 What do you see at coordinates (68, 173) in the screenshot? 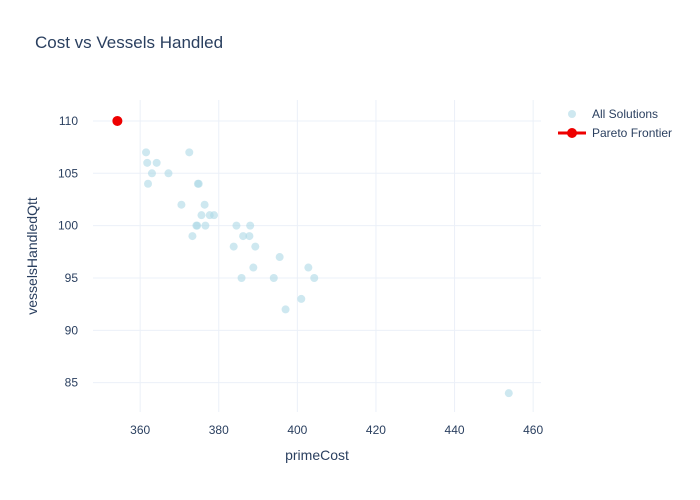
I see `y-tick-label: 105` at bounding box center [68, 173].